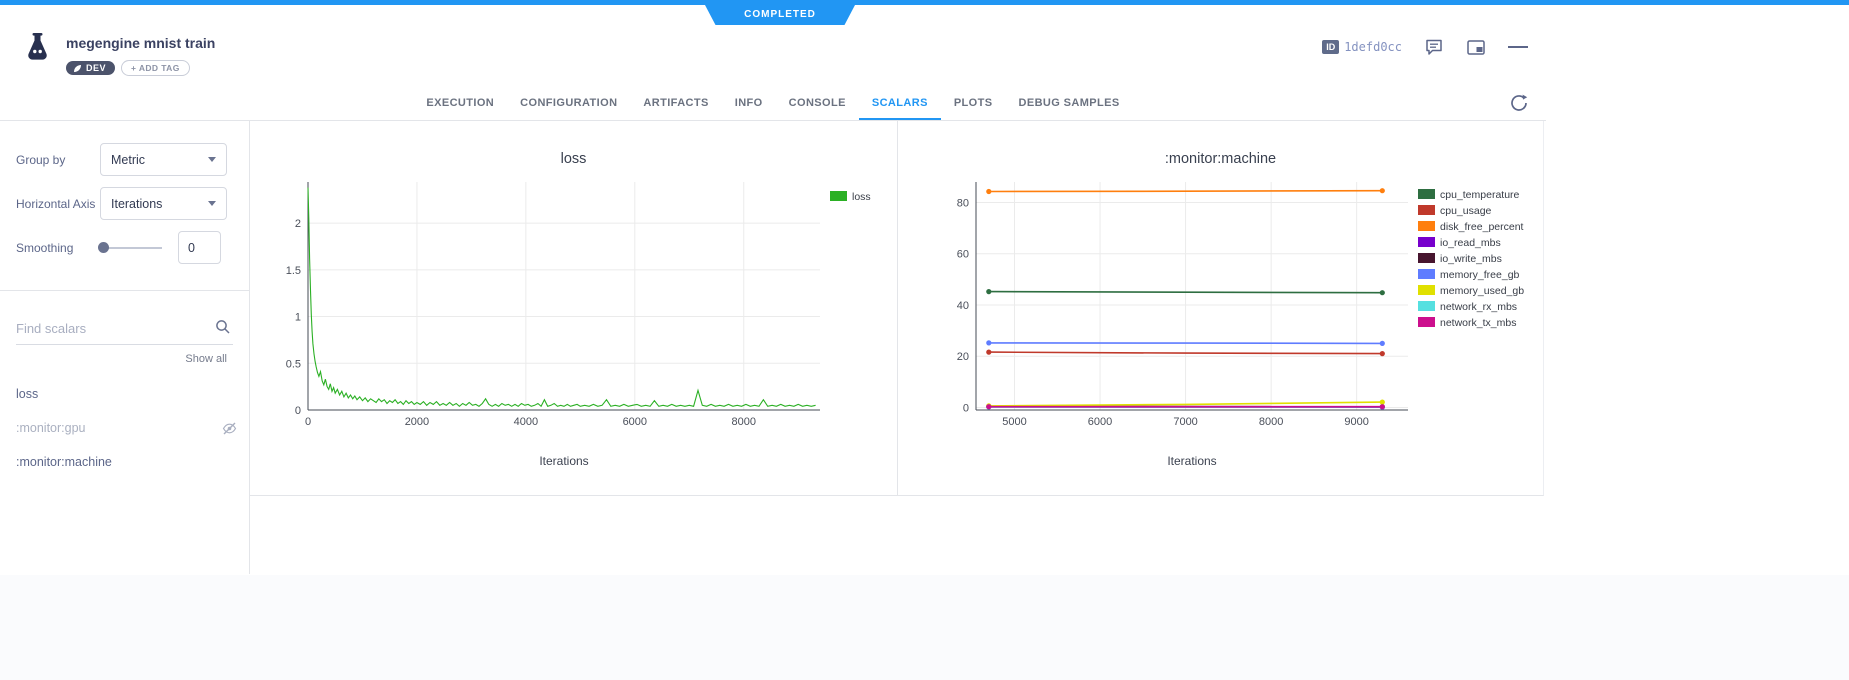 The image size is (1849, 680). Describe the element at coordinates (1373, 47) in the screenshot. I see `id-value: 1defd0cc` at that location.